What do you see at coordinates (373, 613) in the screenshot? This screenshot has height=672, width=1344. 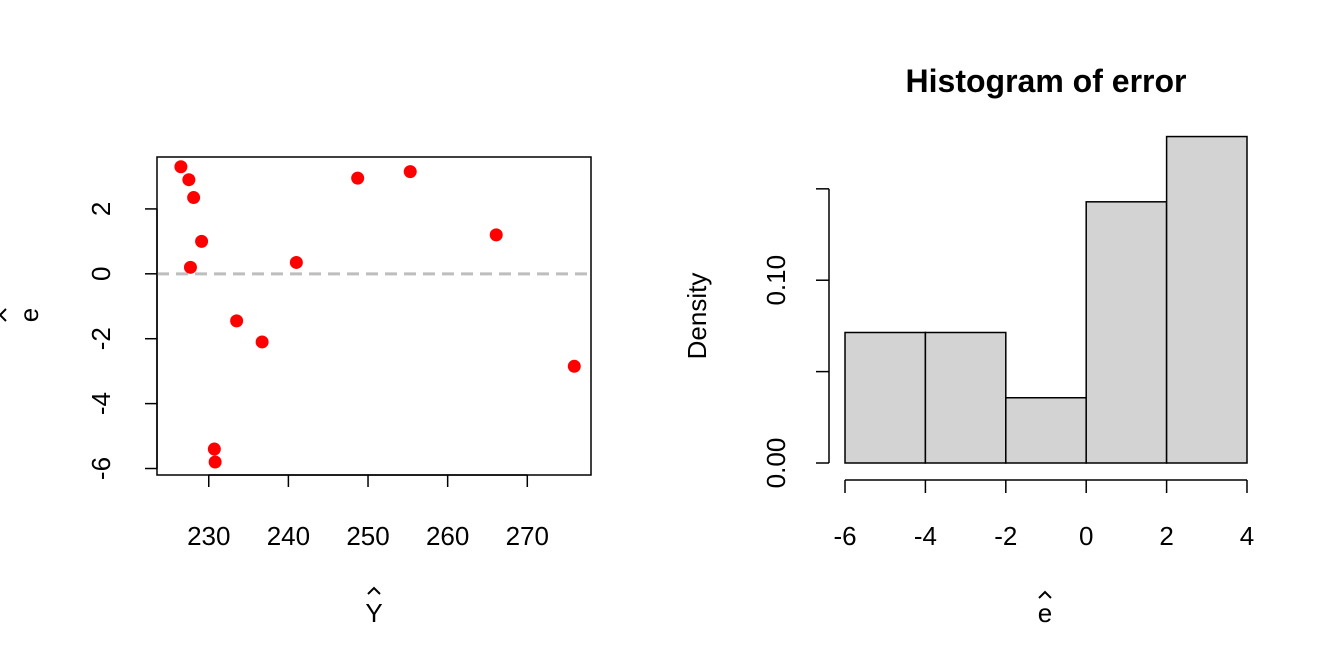 I see `x-axis-label: Y` at bounding box center [373, 613].